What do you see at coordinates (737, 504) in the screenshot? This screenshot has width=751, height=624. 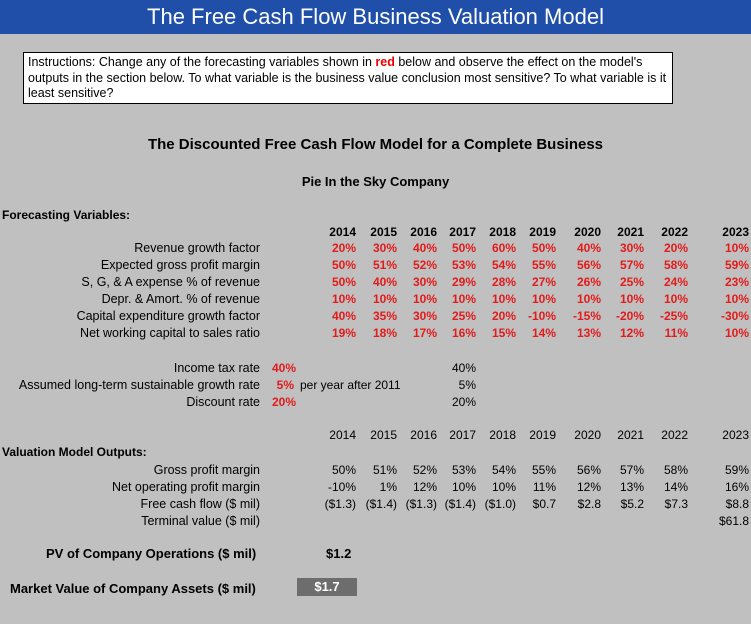 I see `output-cell: $8.8` at bounding box center [737, 504].